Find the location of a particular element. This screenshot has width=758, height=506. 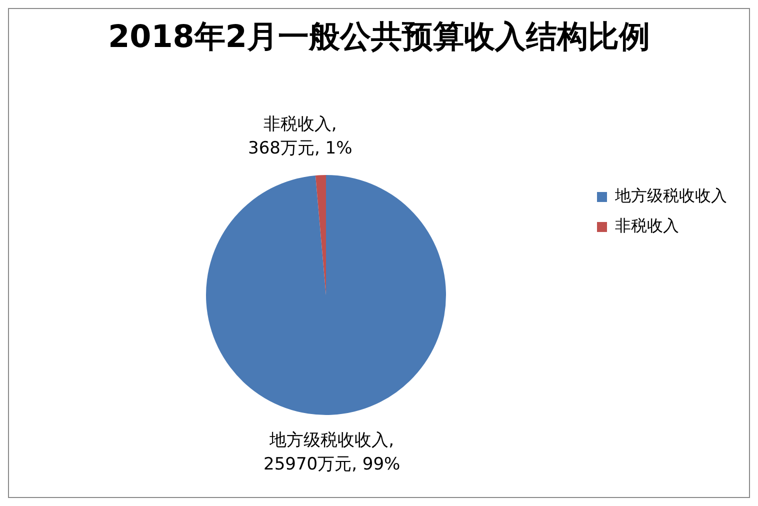

data-label: 地方级税收收入, 25970万元, 99% is located at coordinates (332, 452).